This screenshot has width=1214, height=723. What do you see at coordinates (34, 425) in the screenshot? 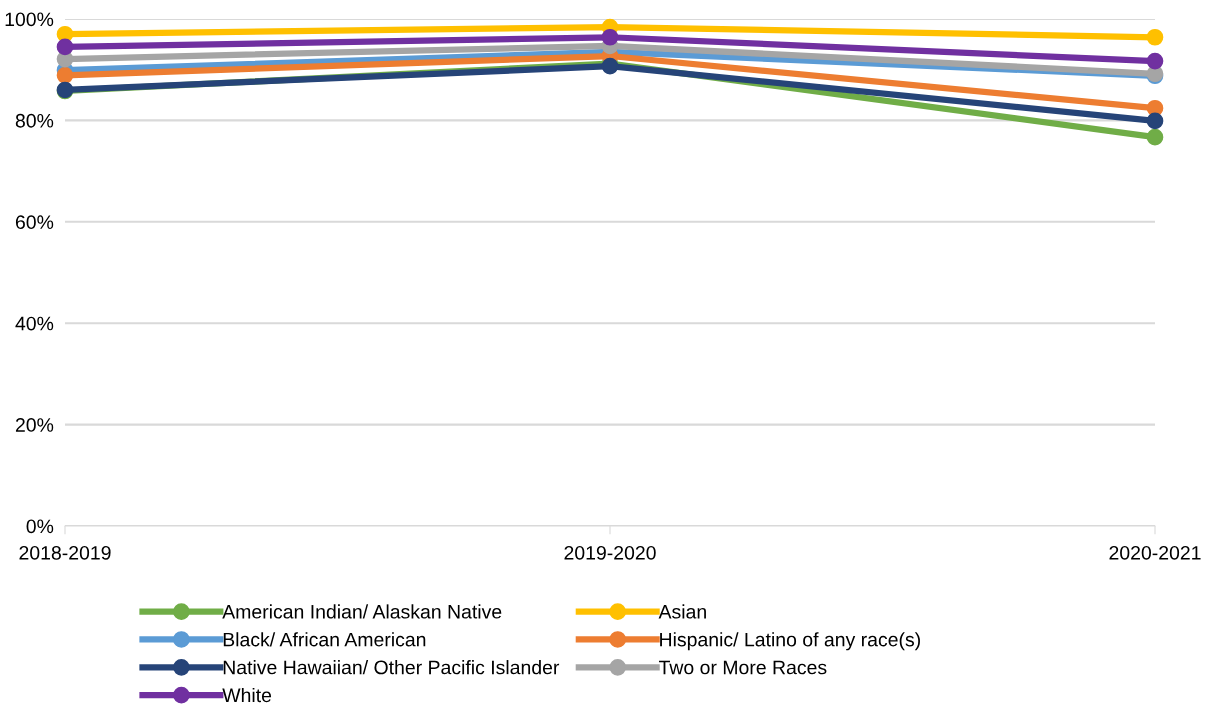
I see `y-tick-label: 20%` at bounding box center [34, 425].